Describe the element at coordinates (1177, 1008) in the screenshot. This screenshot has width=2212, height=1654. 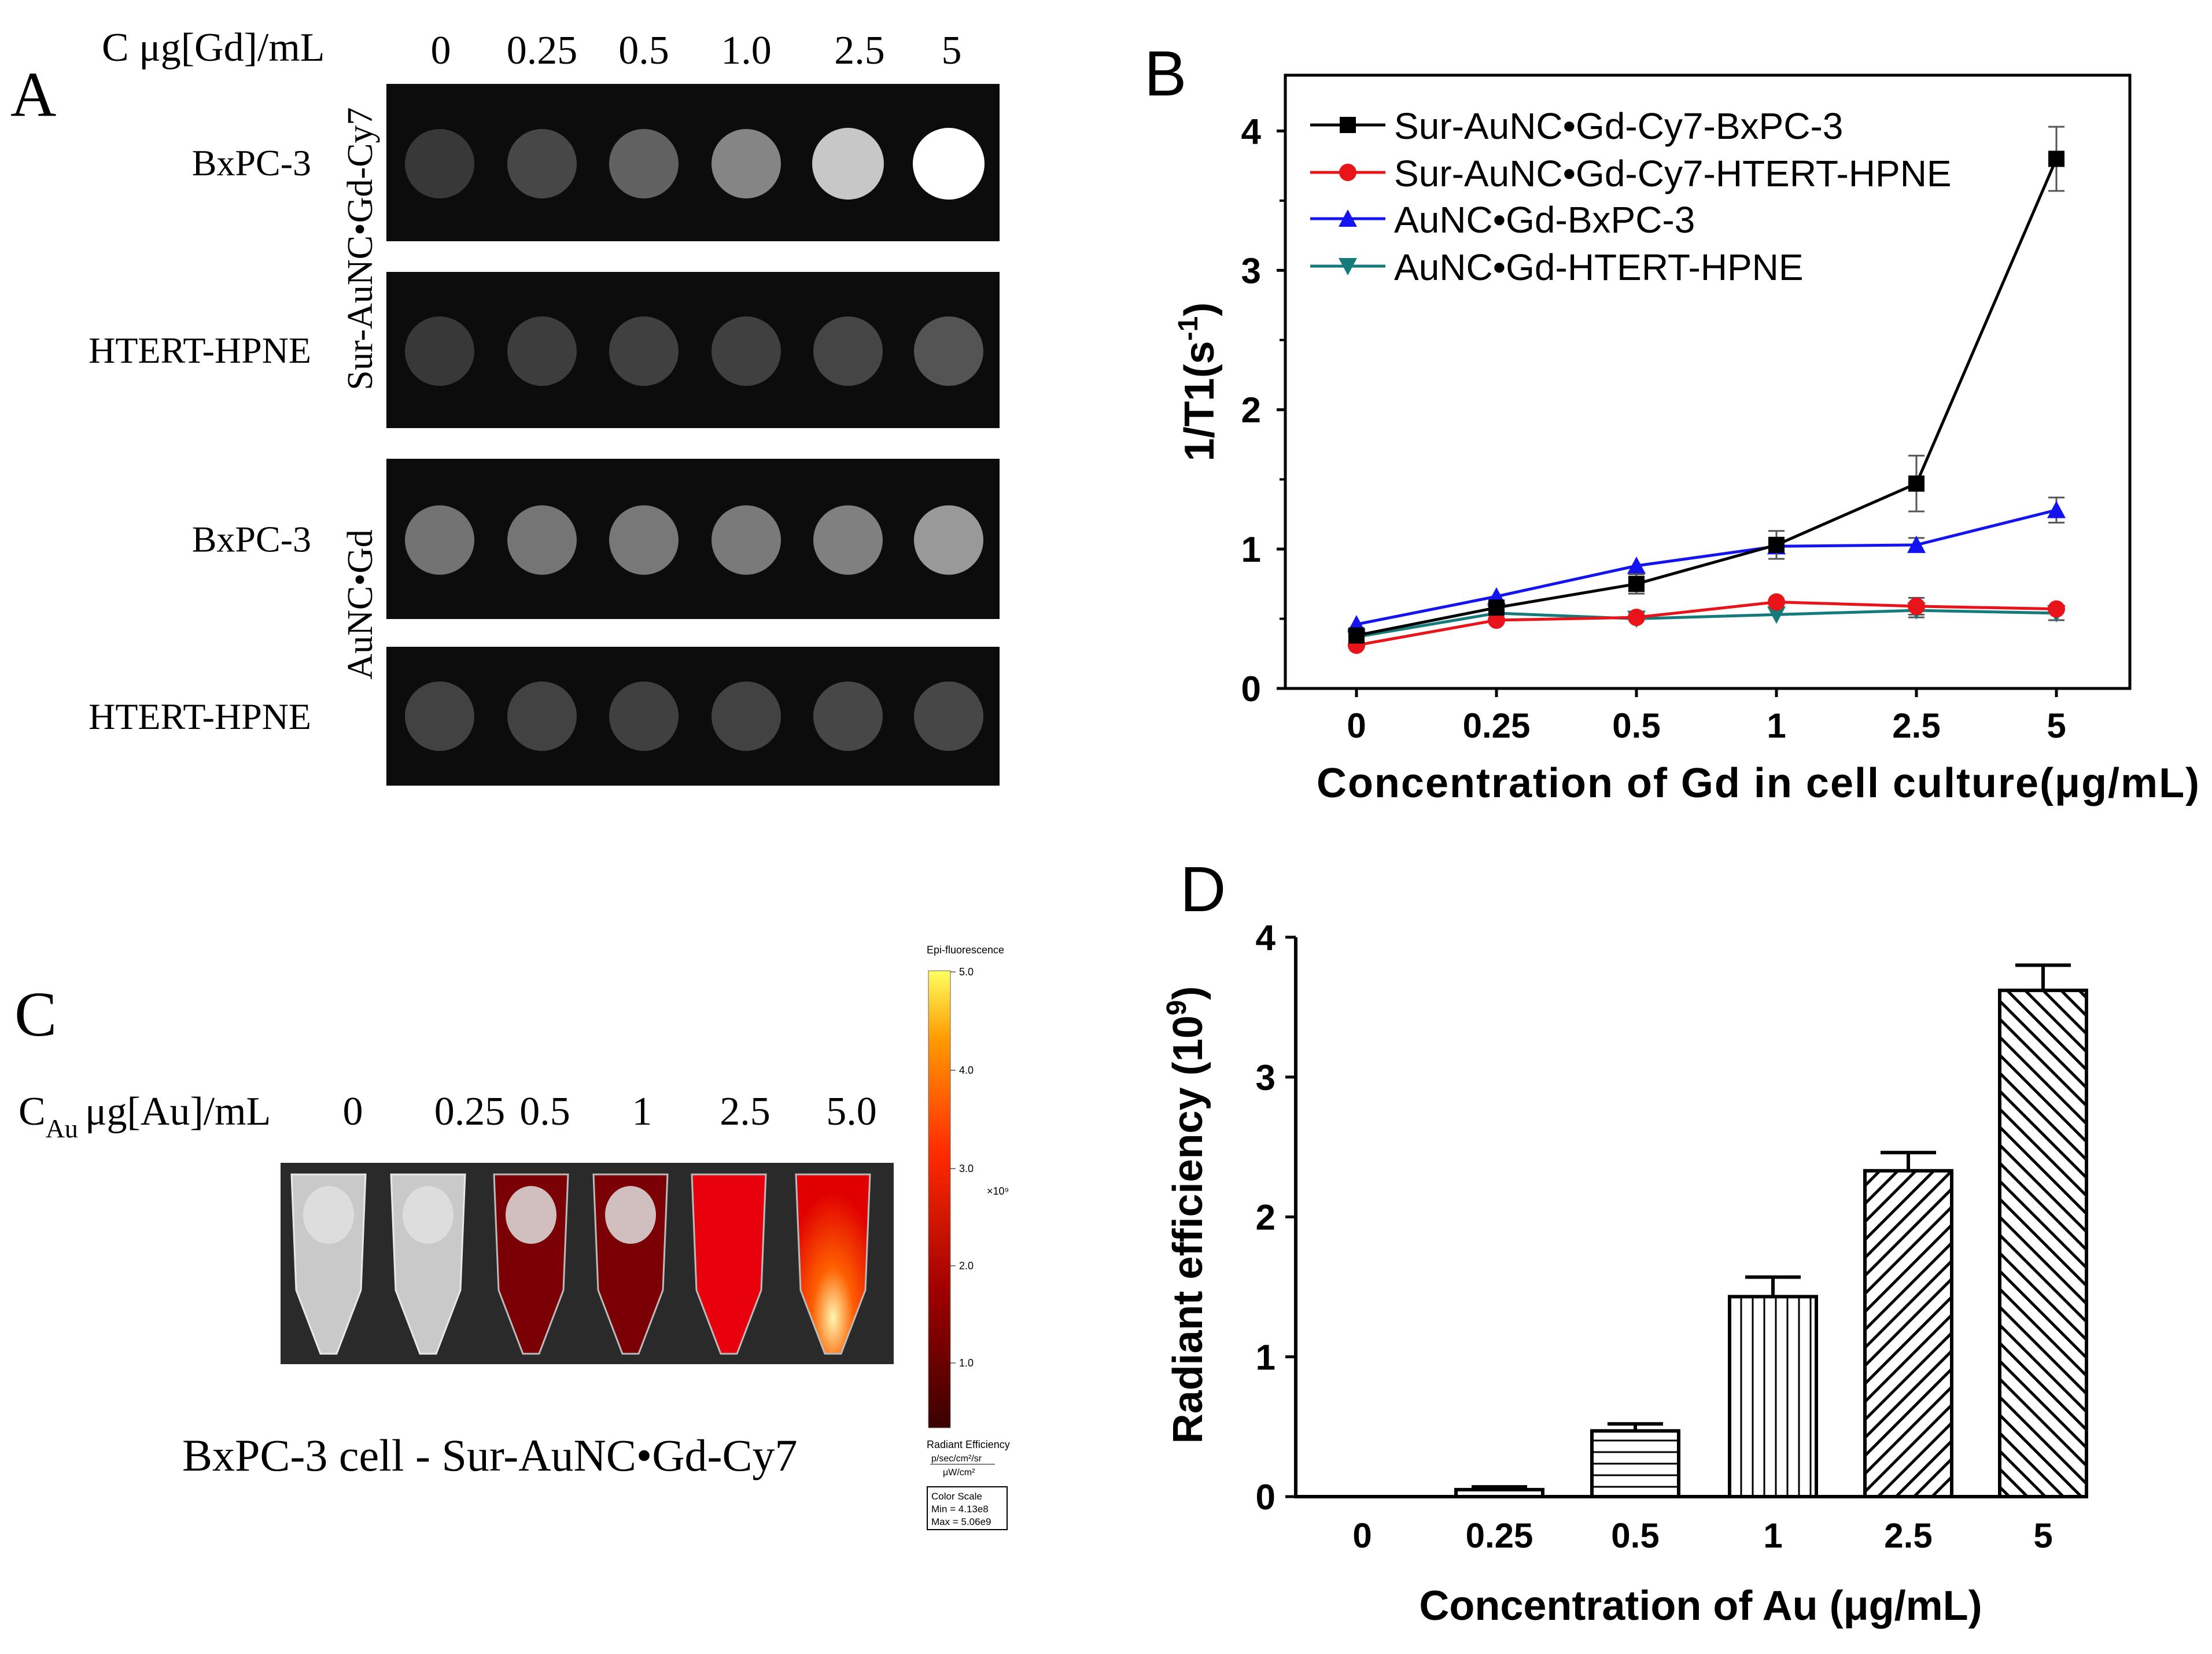
I see `panel-d-ylabel-sup: 9` at that location.